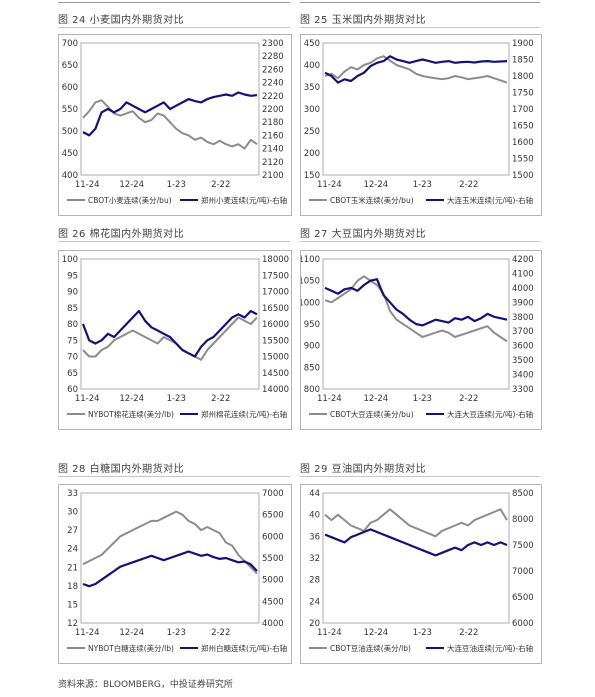 The width and height of the screenshot is (595, 697). I want to click on y-right-tick-label: 3800, so click(523, 318).